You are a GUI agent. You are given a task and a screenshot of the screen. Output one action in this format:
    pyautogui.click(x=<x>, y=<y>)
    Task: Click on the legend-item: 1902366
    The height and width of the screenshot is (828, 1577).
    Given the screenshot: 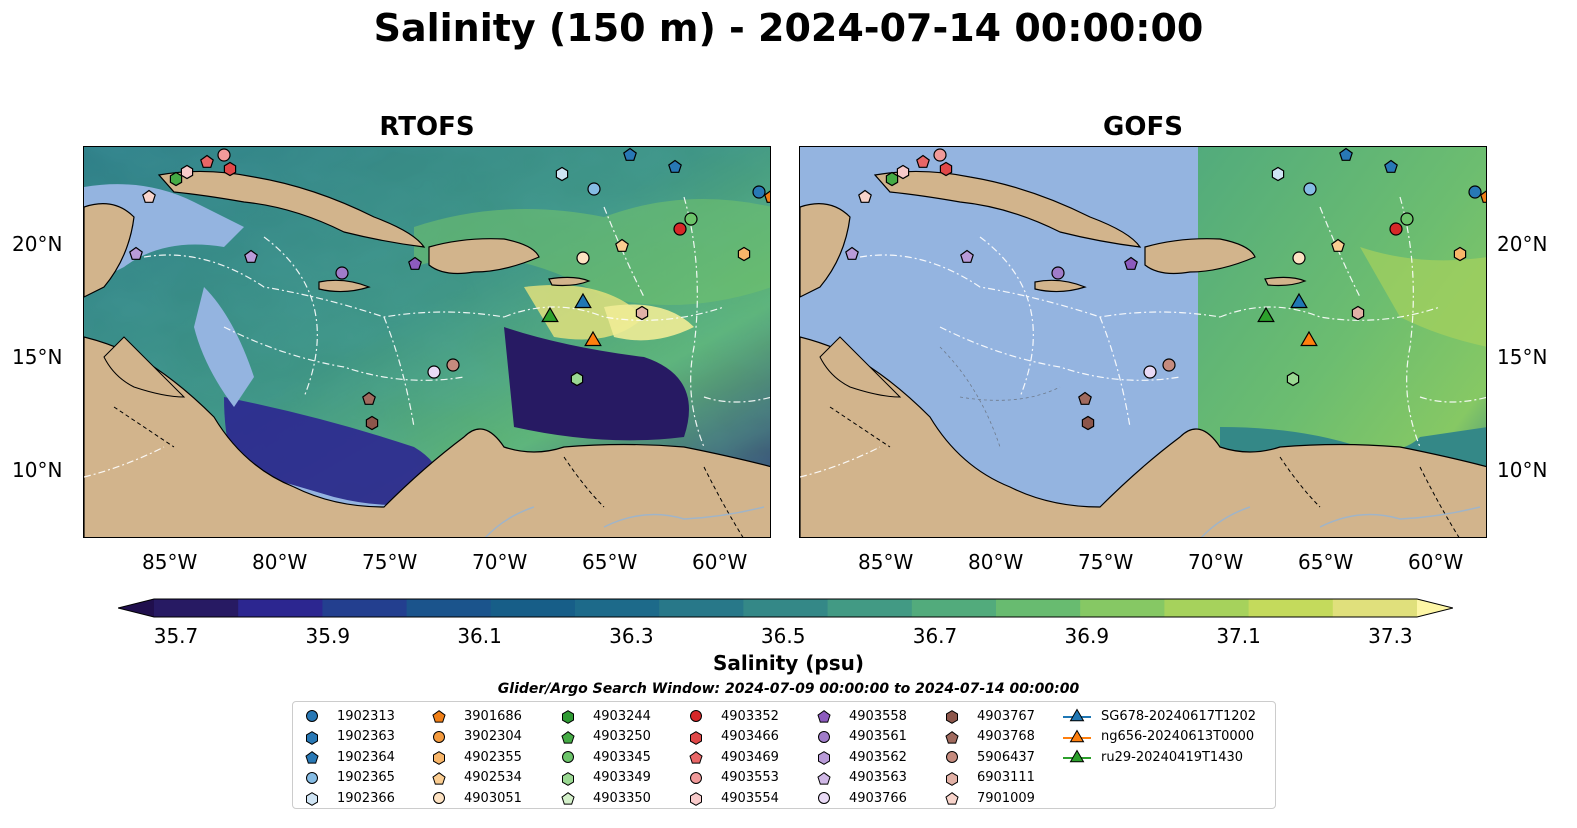 What is the action you would take?
    pyautogui.click(x=350, y=798)
    